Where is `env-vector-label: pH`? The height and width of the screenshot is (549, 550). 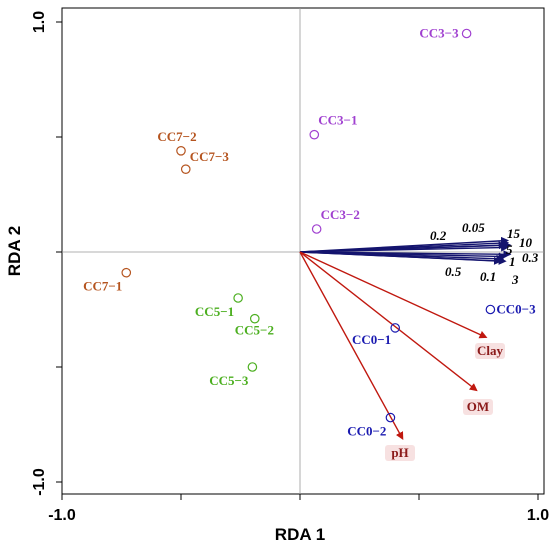
env-vector-label: pH is located at coordinates (399, 452).